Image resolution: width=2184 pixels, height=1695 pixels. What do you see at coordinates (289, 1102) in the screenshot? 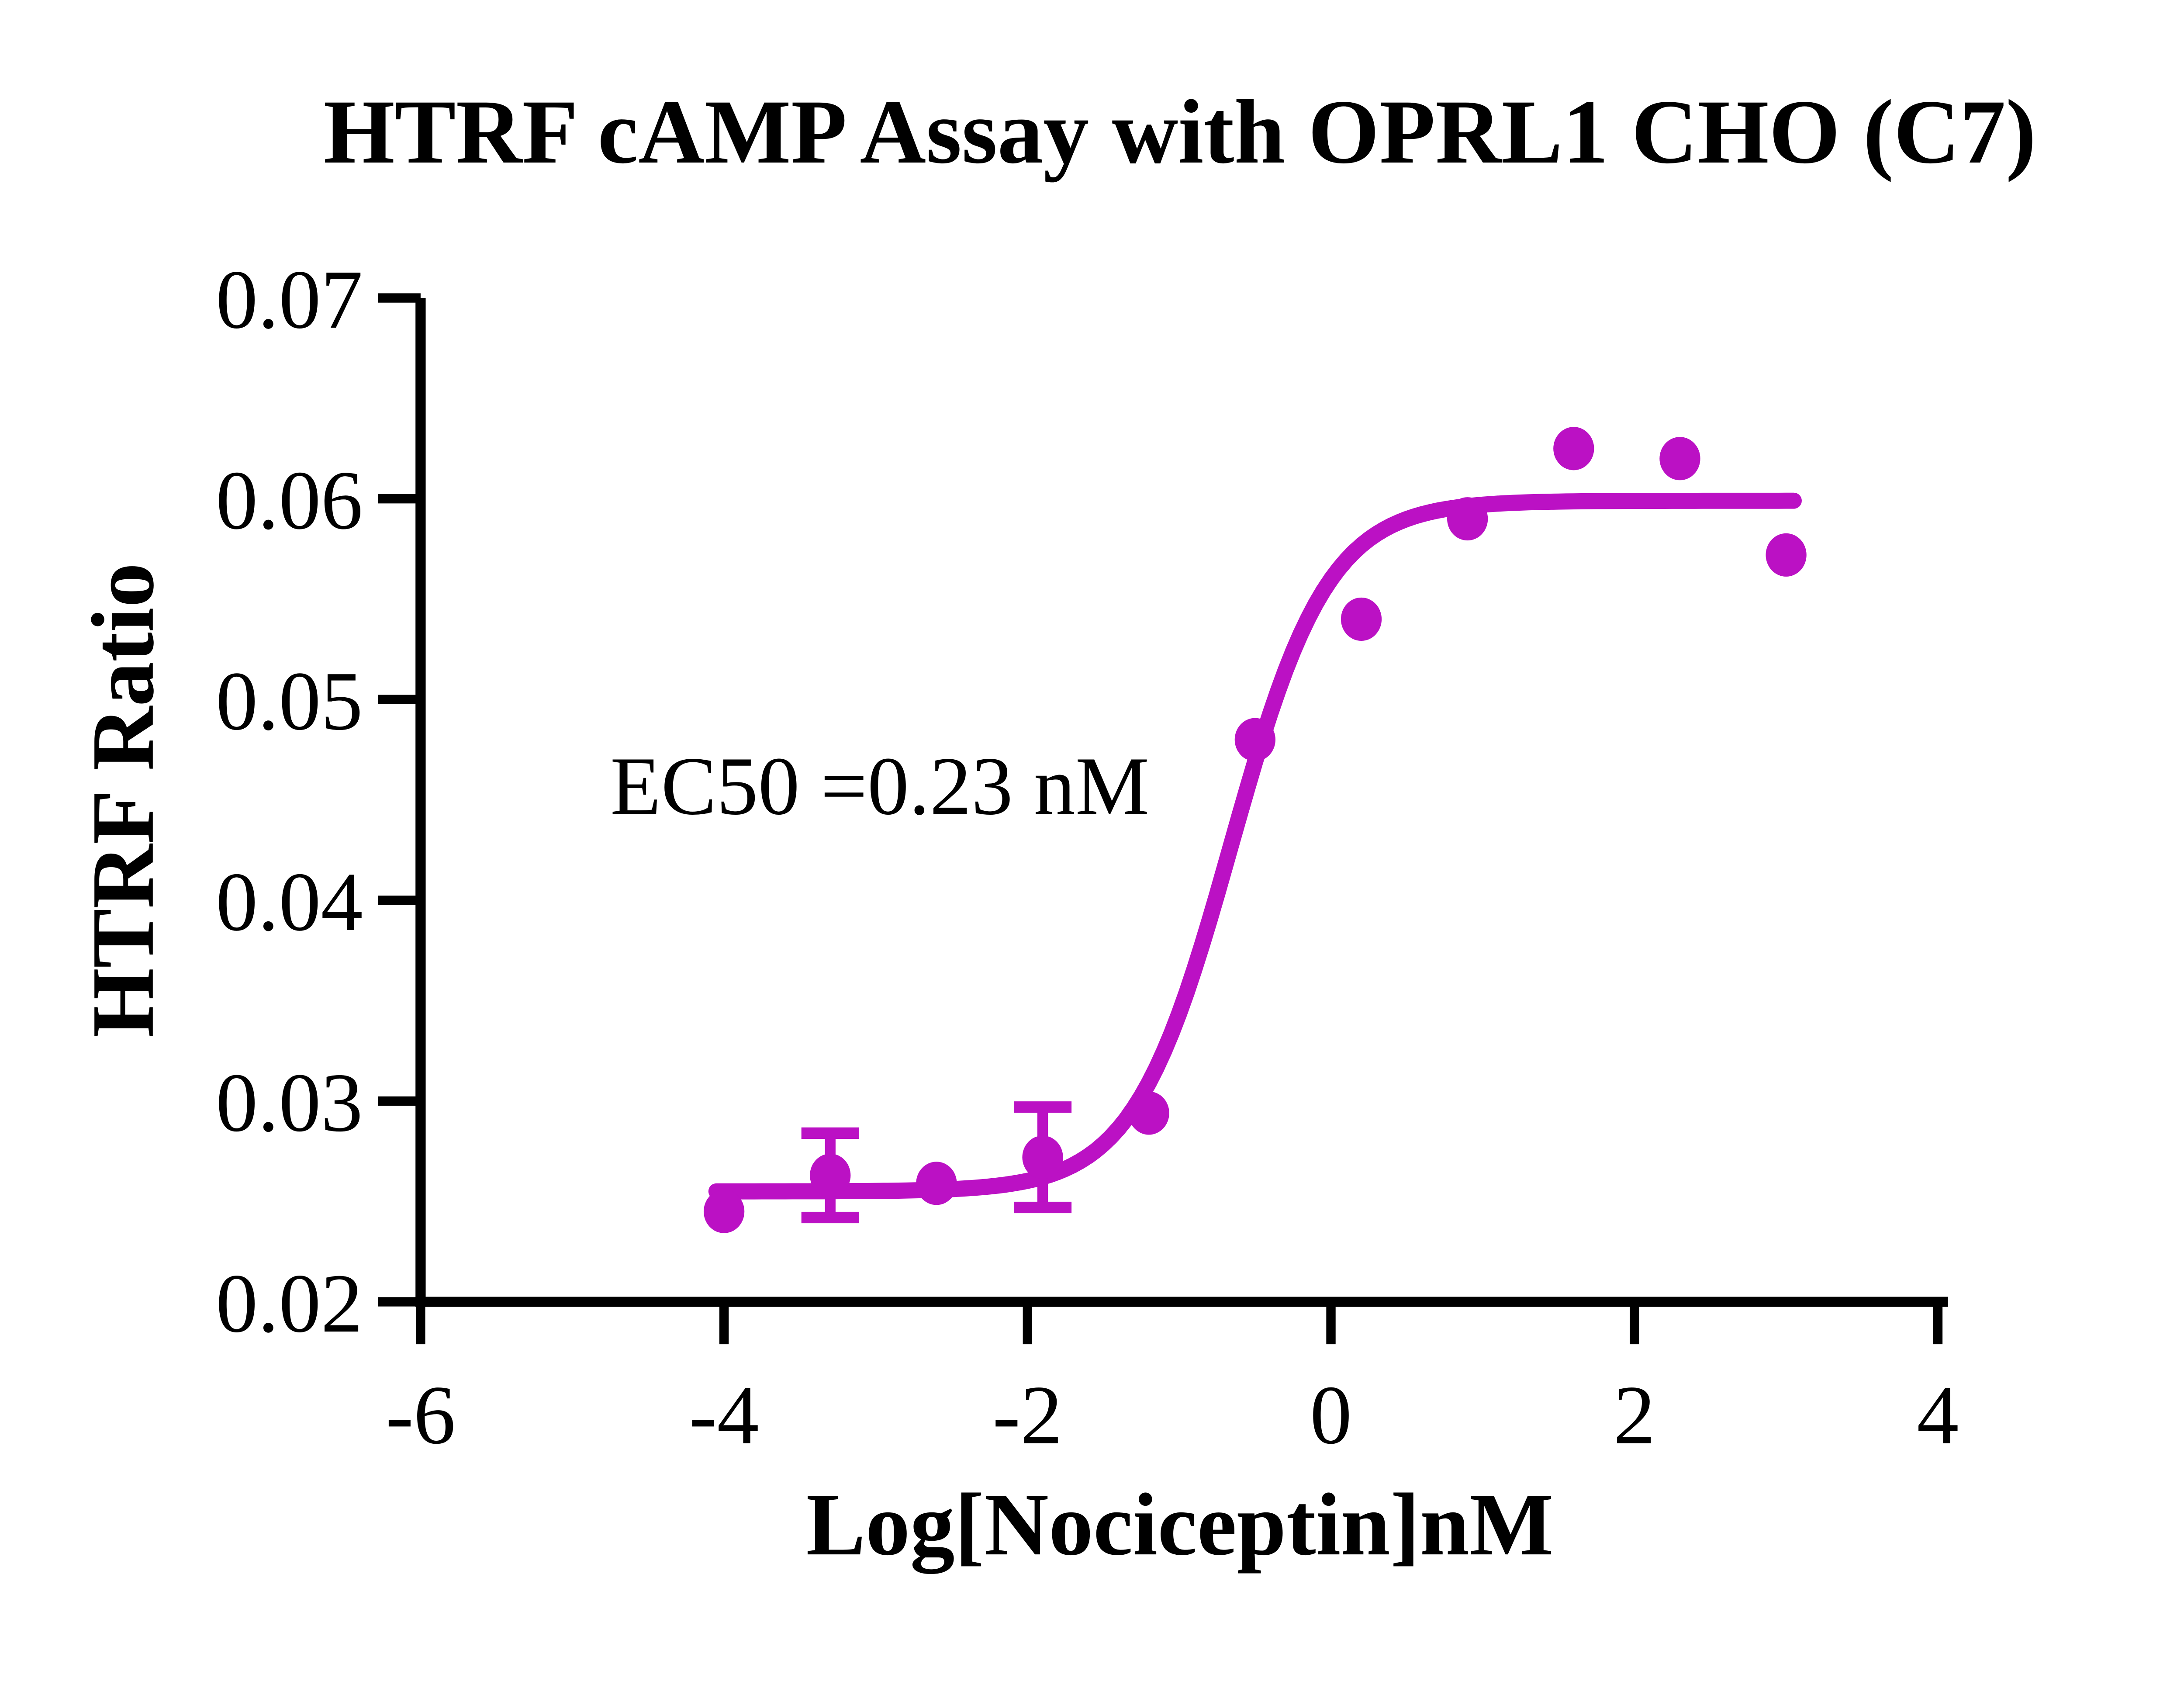
I see `y-tick-label: 0.03` at bounding box center [289, 1102].